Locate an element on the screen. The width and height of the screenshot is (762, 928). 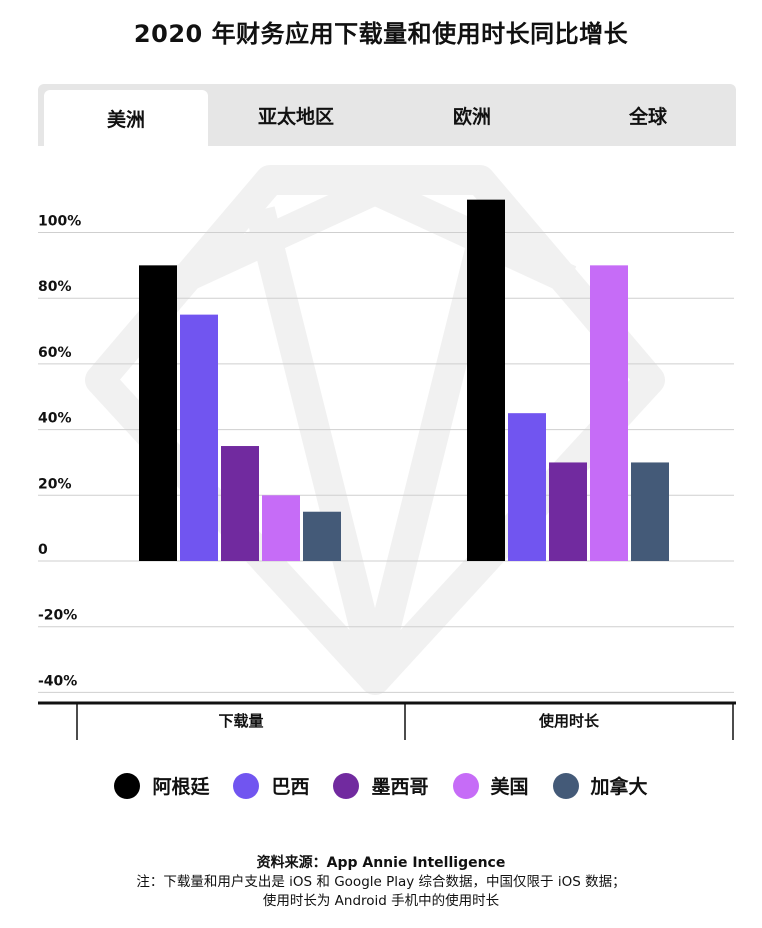
x-tick-label: 下载量 is located at coordinates (240, 721).